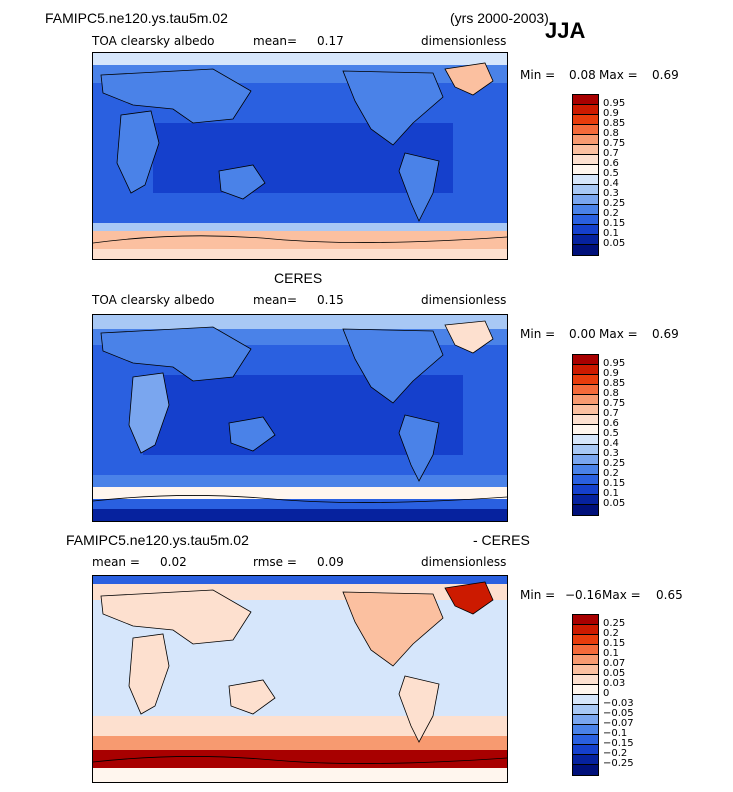  Describe the element at coordinates (611, 443) in the screenshot. I see `panel2-colorbar-tick-label: 0.4` at that location.